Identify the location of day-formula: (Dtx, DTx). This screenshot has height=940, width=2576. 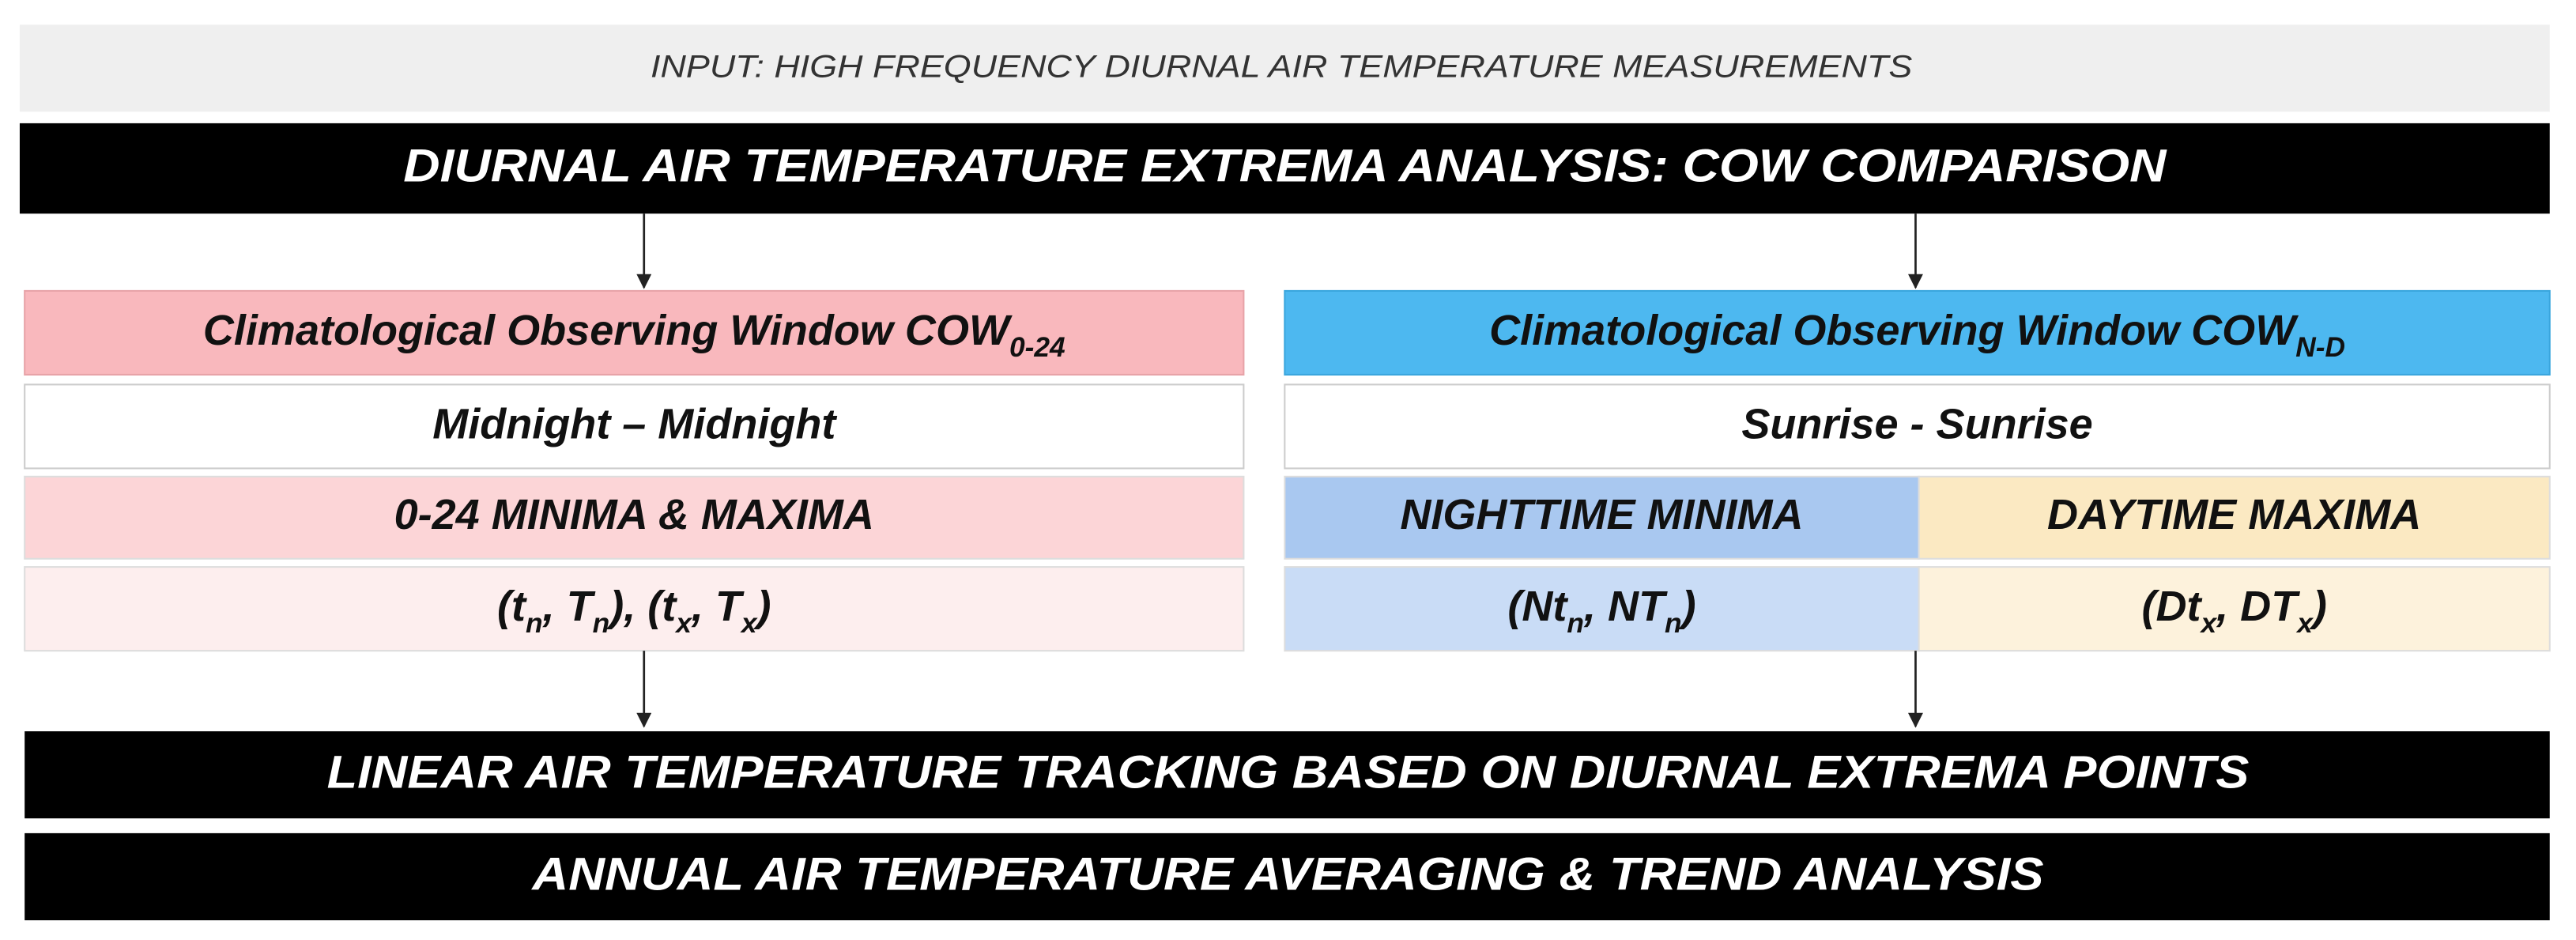
(2233, 611).